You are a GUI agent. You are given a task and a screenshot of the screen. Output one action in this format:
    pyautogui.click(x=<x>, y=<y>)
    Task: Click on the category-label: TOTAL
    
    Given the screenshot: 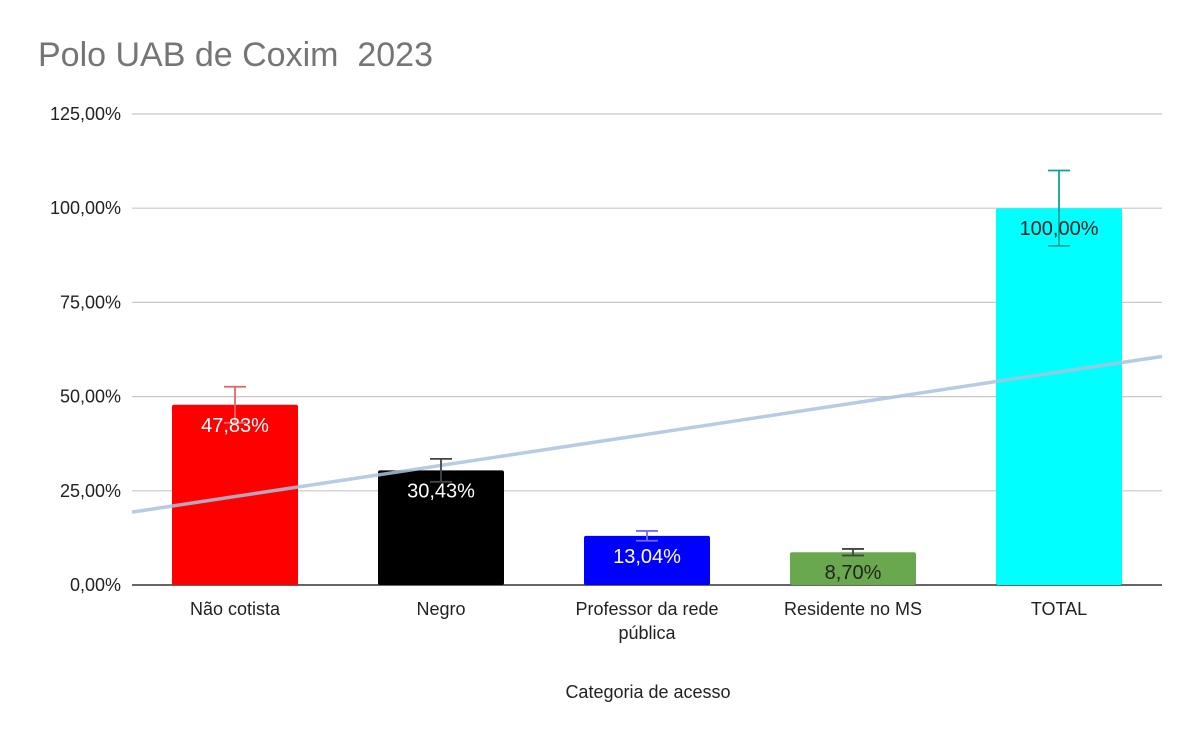 What is the action you would take?
    pyautogui.click(x=1059, y=609)
    